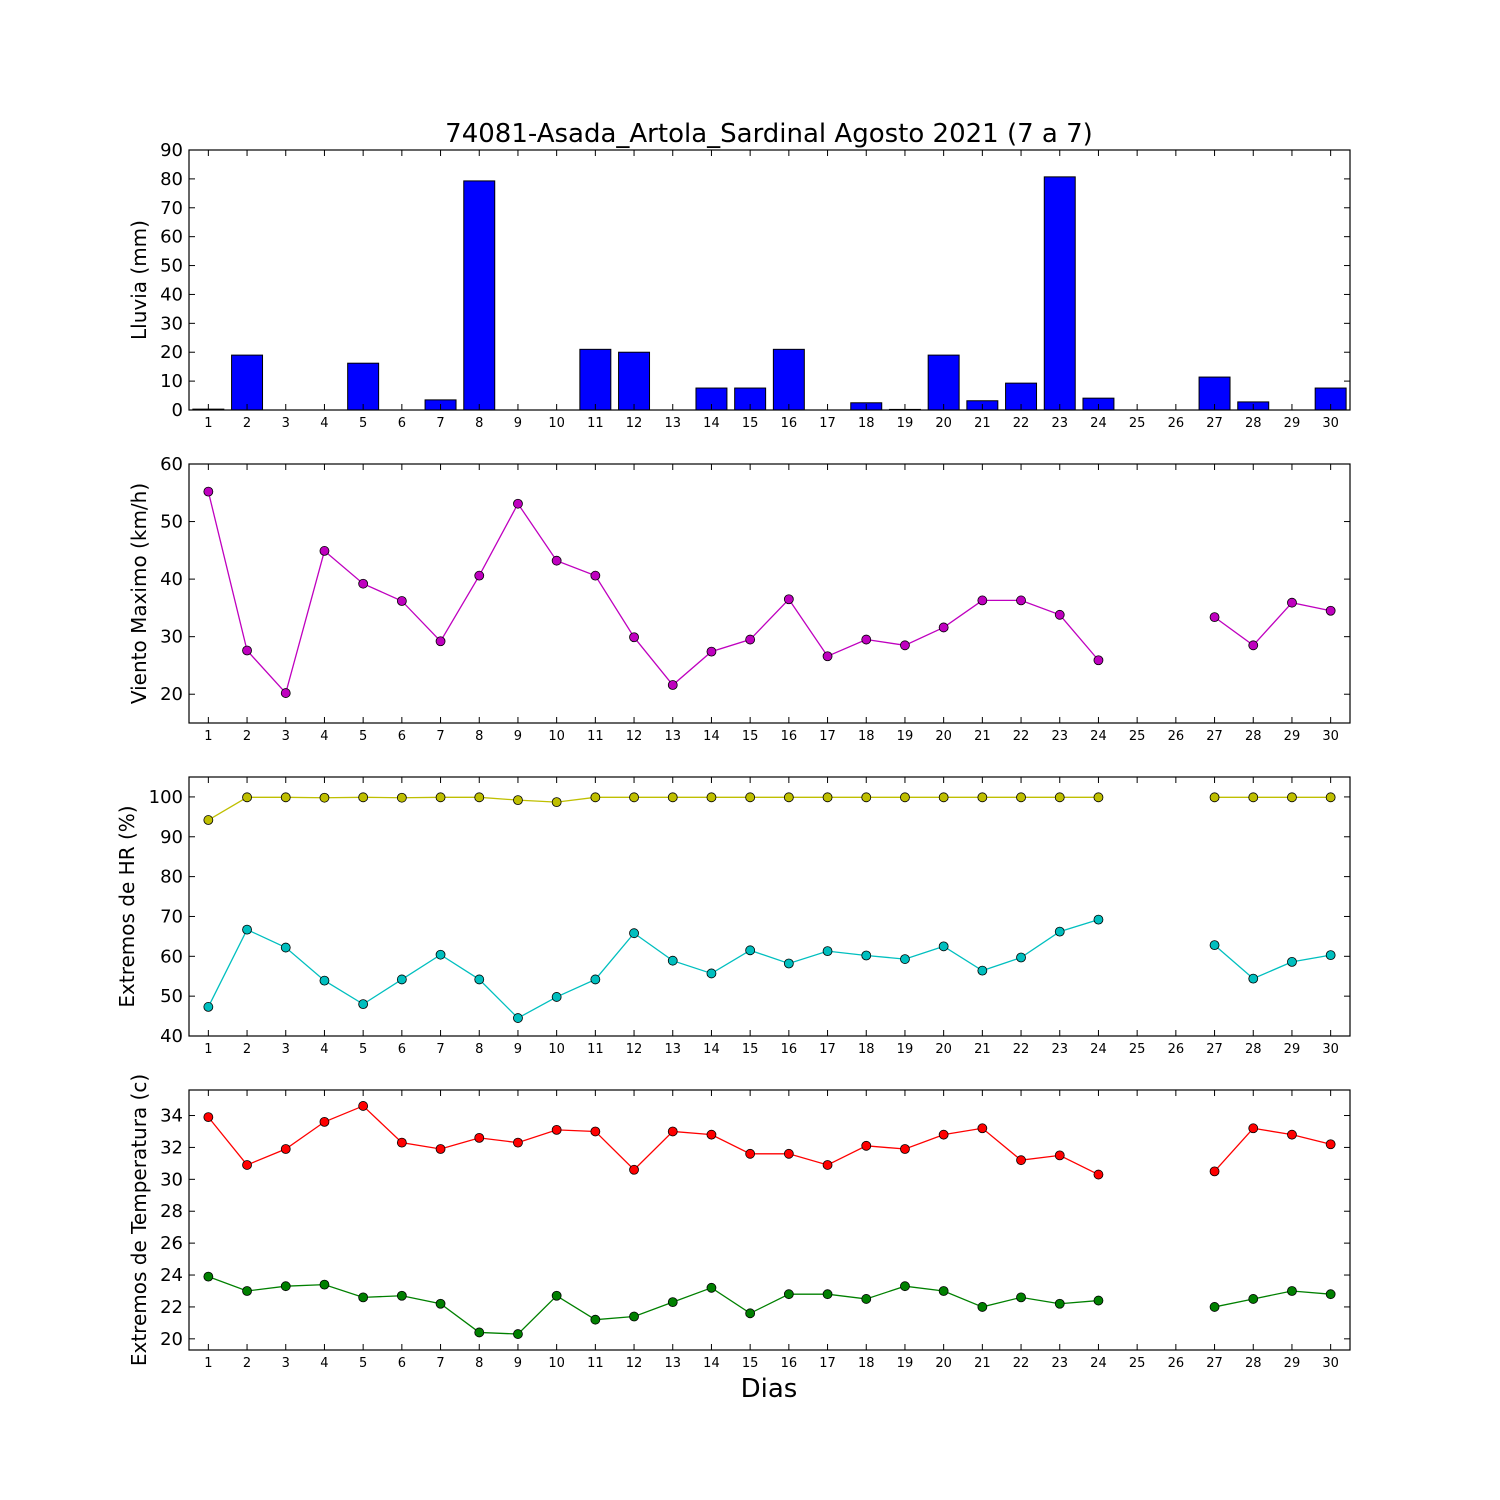  Describe the element at coordinates (653, 808) in the screenshot. I see `humidity-series-0-line` at that location.